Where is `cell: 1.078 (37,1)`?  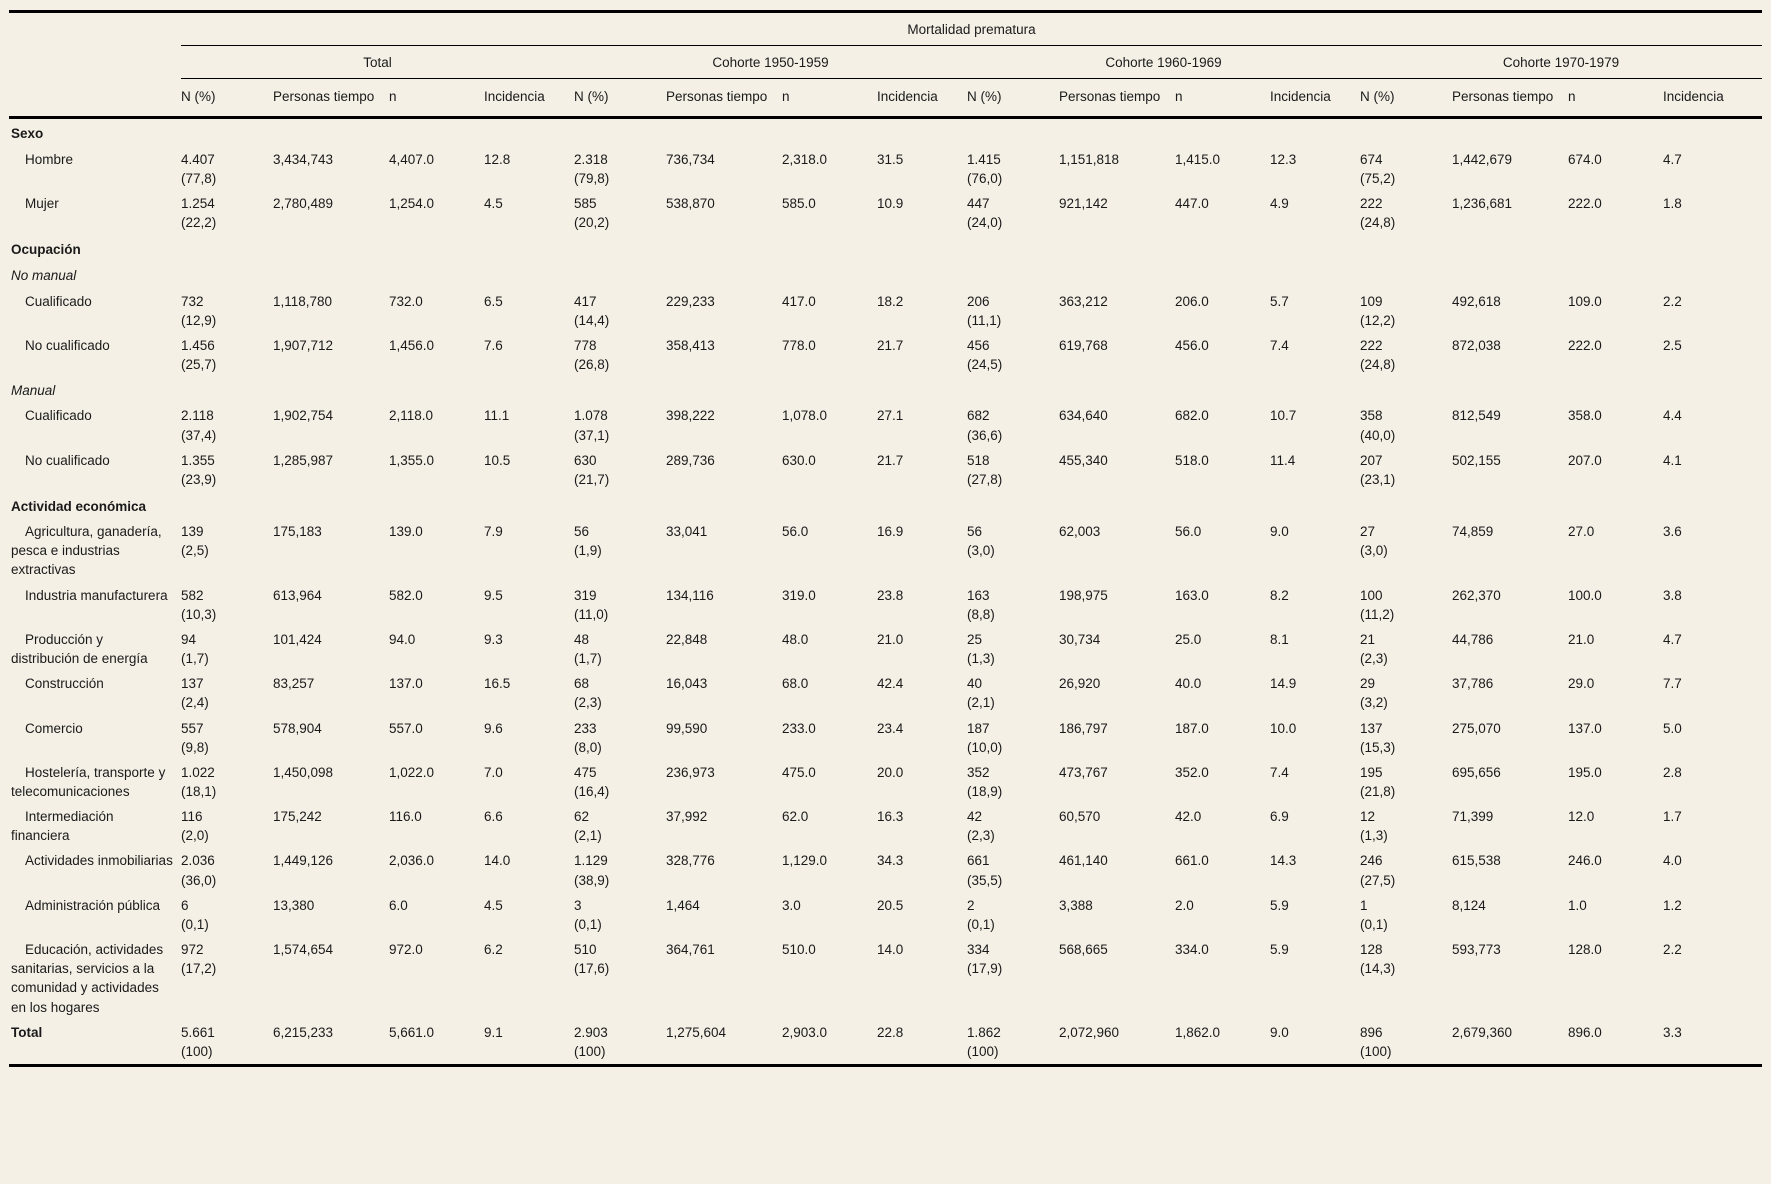 cell: 1.078 (37,1) is located at coordinates (592, 425).